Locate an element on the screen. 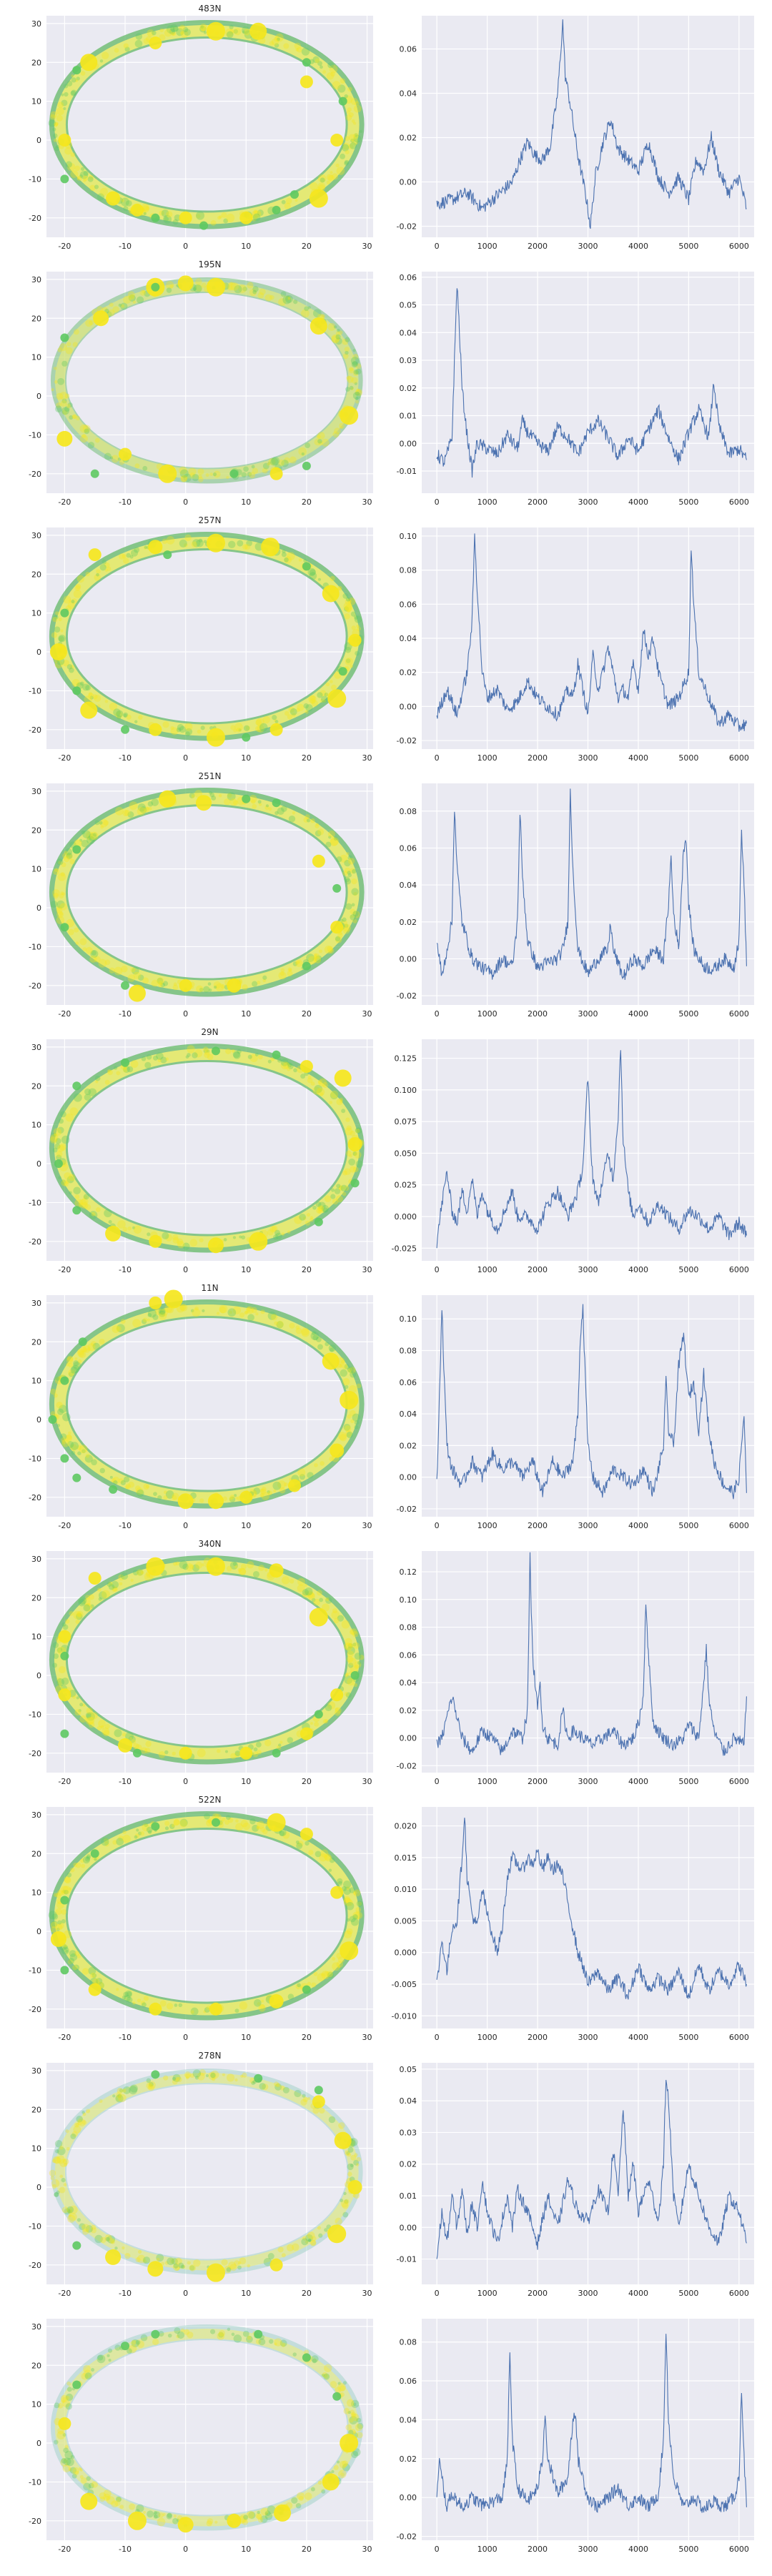  left-y-tick-label: 0 is located at coordinates (38, 908).